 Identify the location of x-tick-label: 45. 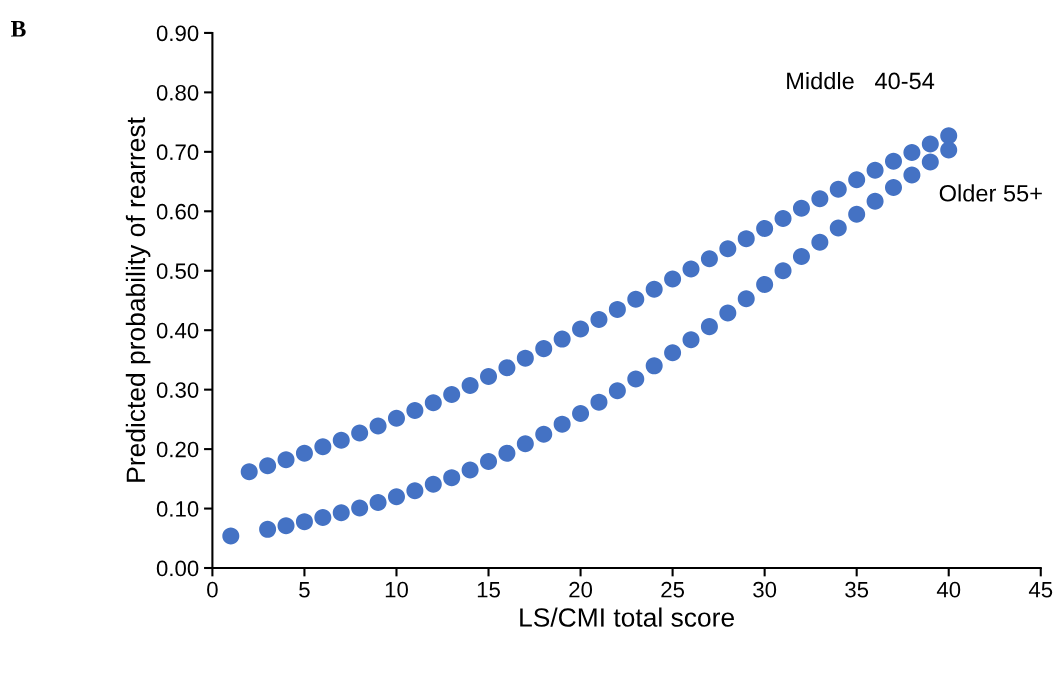
(1040, 590).